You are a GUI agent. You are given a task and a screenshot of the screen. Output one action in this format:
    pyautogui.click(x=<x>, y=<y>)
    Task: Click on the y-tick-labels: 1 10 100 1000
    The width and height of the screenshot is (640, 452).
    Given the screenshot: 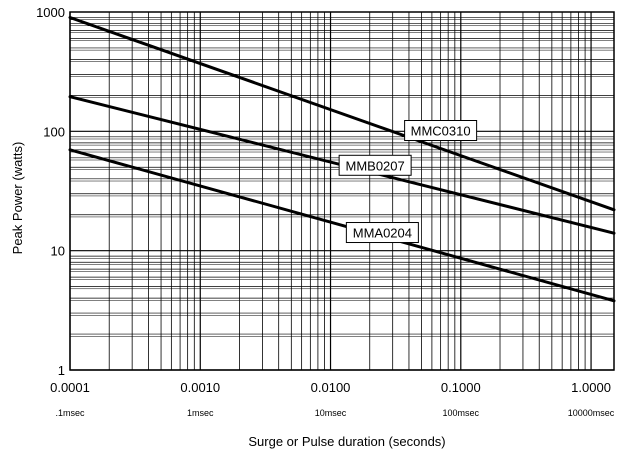 What is the action you would take?
    pyautogui.click(x=50, y=191)
    